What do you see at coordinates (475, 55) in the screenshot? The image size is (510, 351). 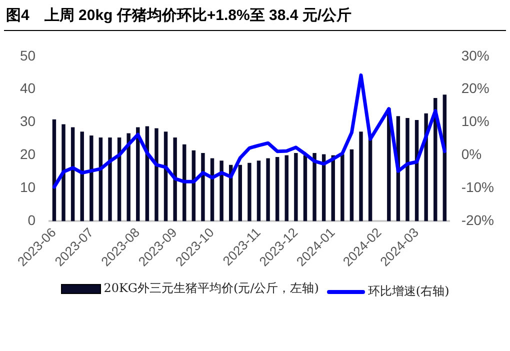 I see `y2-tick-label: 30%` at bounding box center [475, 55].